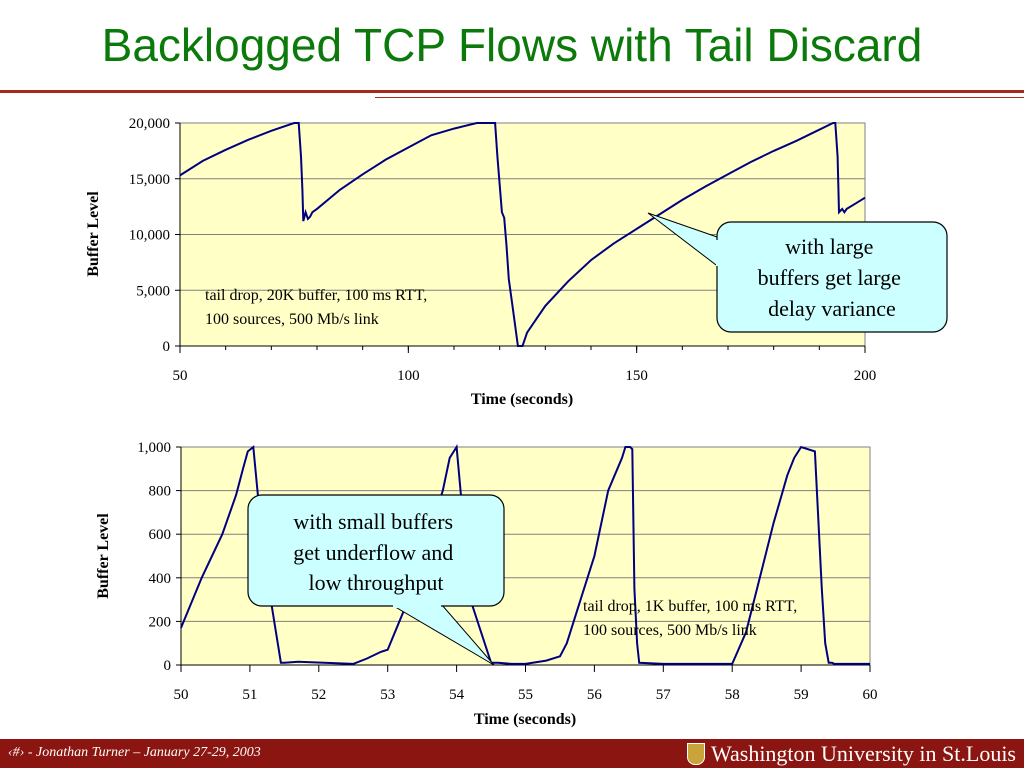 This screenshot has height=768, width=1024. What do you see at coordinates (832, 308) in the screenshot?
I see `callout-line: delay variance` at bounding box center [832, 308].